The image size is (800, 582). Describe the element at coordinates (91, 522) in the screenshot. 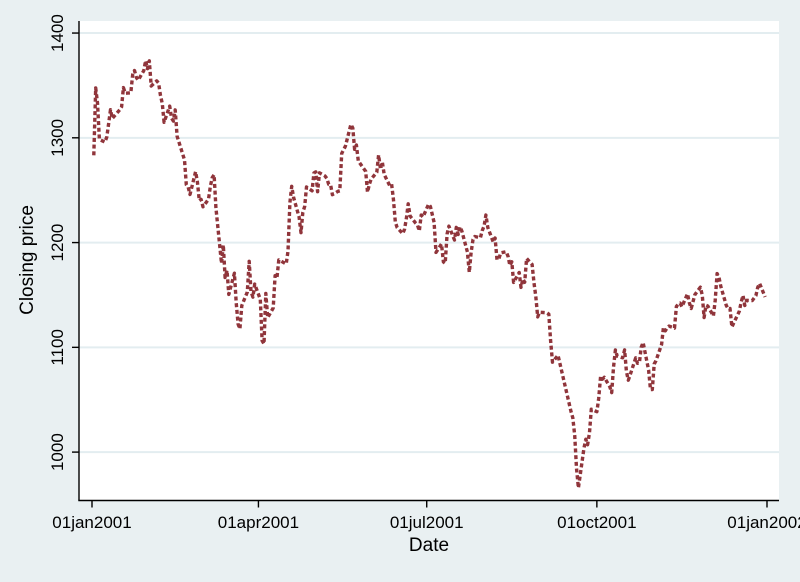

I see `x-tick-label: 01jan2001` at that location.